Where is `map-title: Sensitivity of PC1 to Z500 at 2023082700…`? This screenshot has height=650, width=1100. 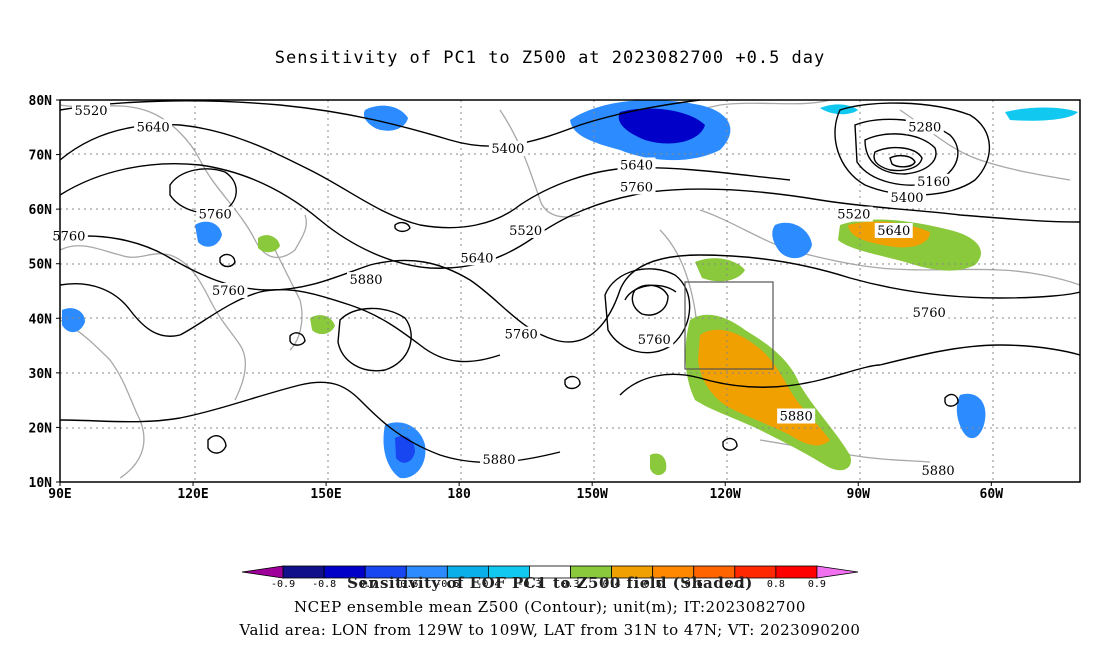 map-title: Sensitivity of PC1 to Z500 at 2023082700… is located at coordinates (550, 58).